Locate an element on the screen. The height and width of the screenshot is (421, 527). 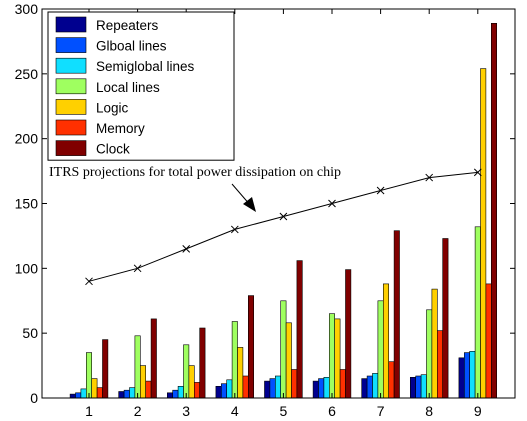
legend-label-memory: Memory is located at coordinates (120, 128).